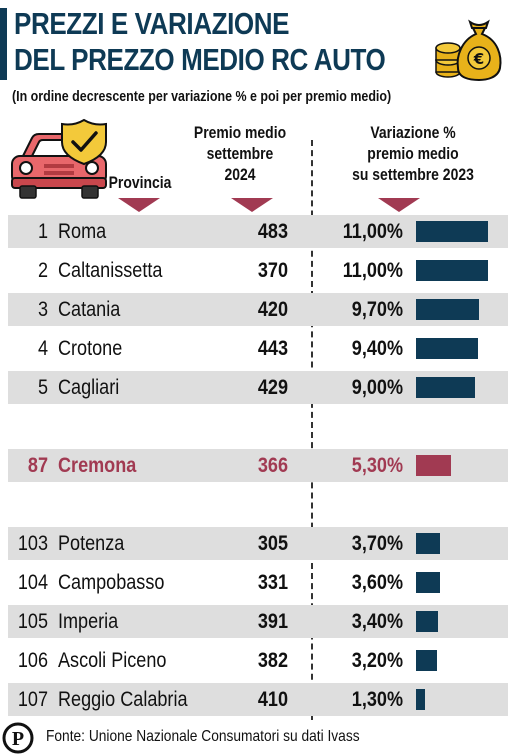 The image size is (512, 756). Describe the element at coordinates (110, 270) in the screenshot. I see `row-provincia: Caltanissetta` at that location.